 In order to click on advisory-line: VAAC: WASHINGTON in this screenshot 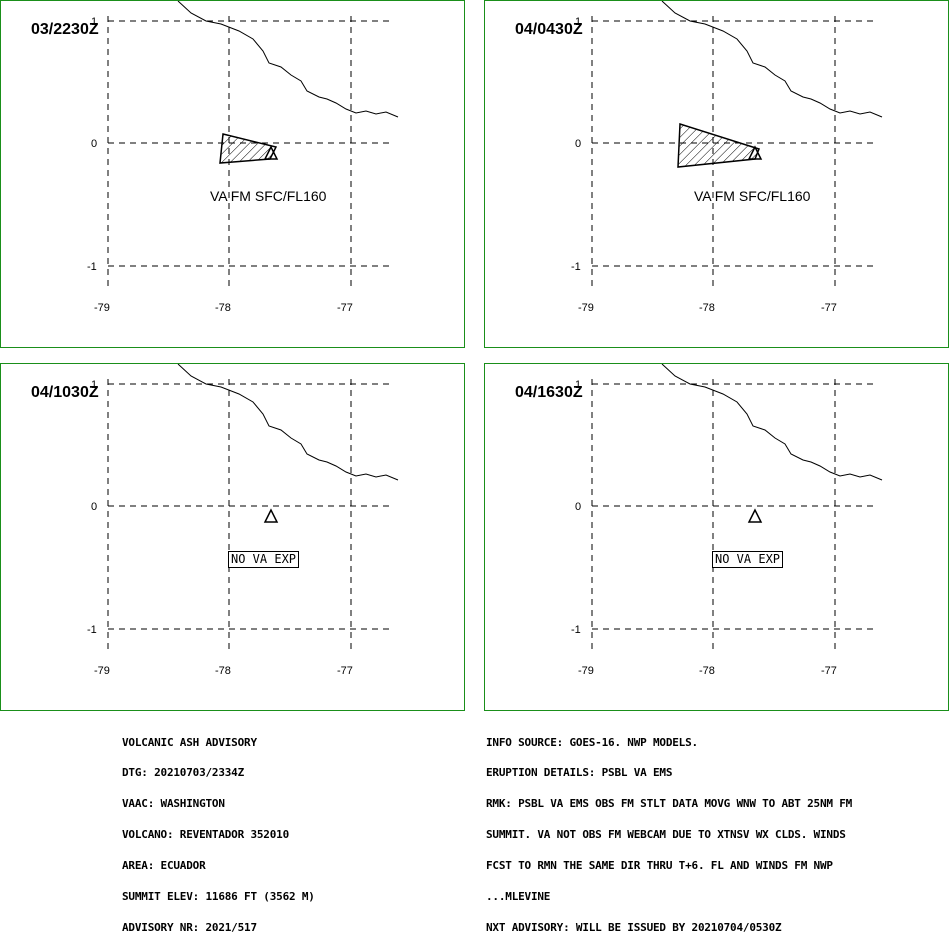, I will do `click(173, 804)`.